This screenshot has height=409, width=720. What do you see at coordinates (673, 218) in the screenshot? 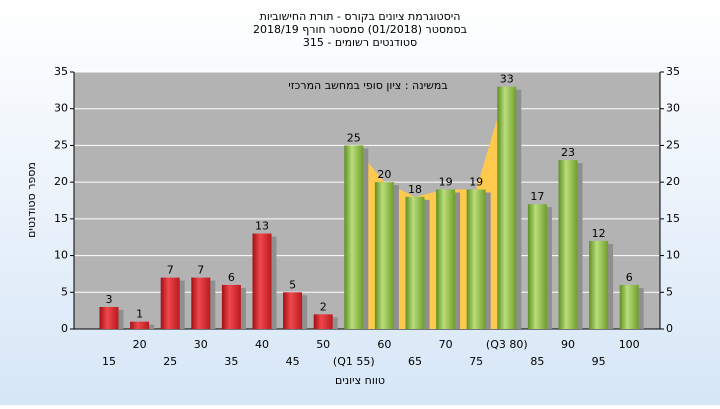
I see `y2-tick-label: 15` at bounding box center [673, 218].